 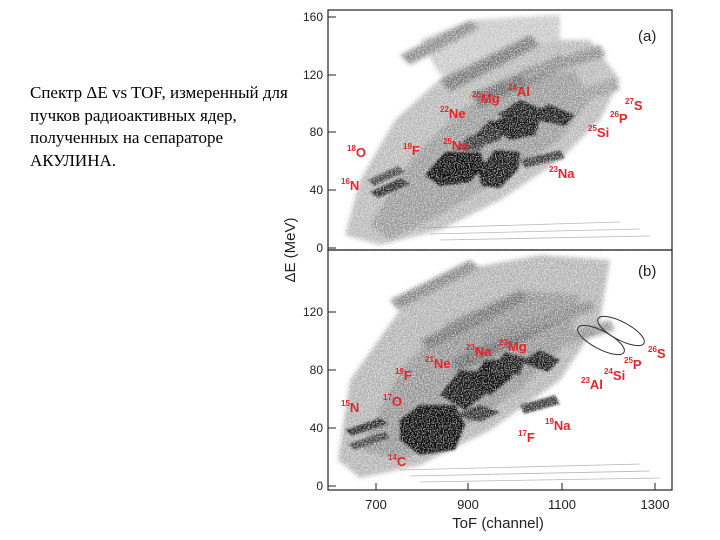 What do you see at coordinates (647, 36) in the screenshot?
I see `panel-a-tag: (a)` at bounding box center [647, 36].